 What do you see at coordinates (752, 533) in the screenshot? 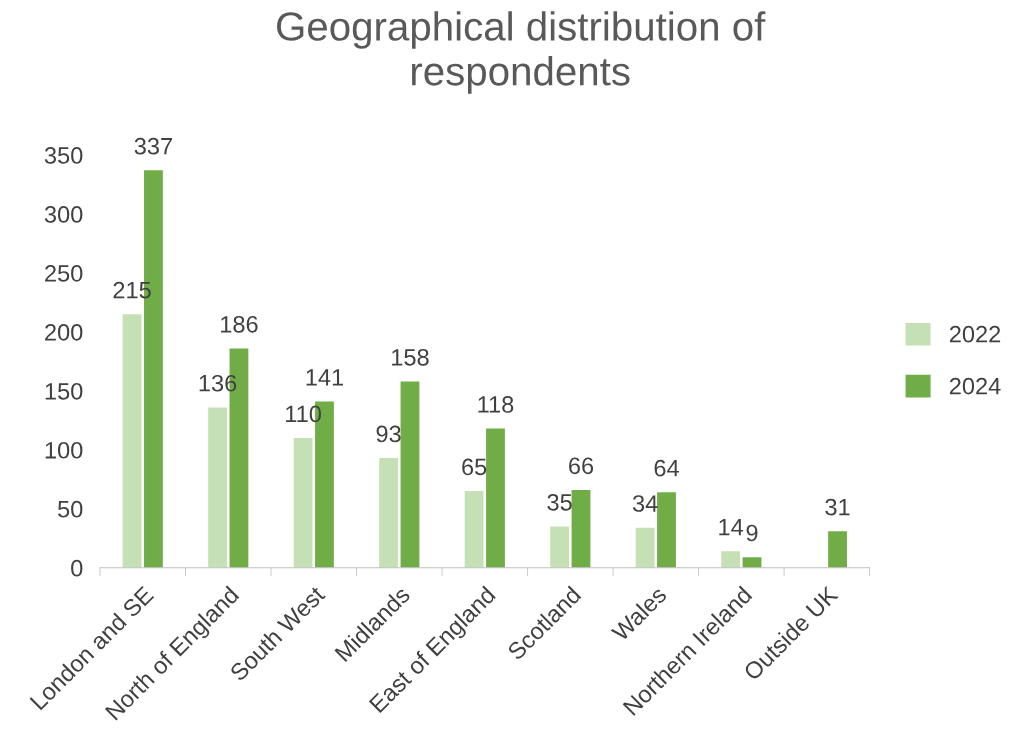
I see `data-label: 9` at bounding box center [752, 533].